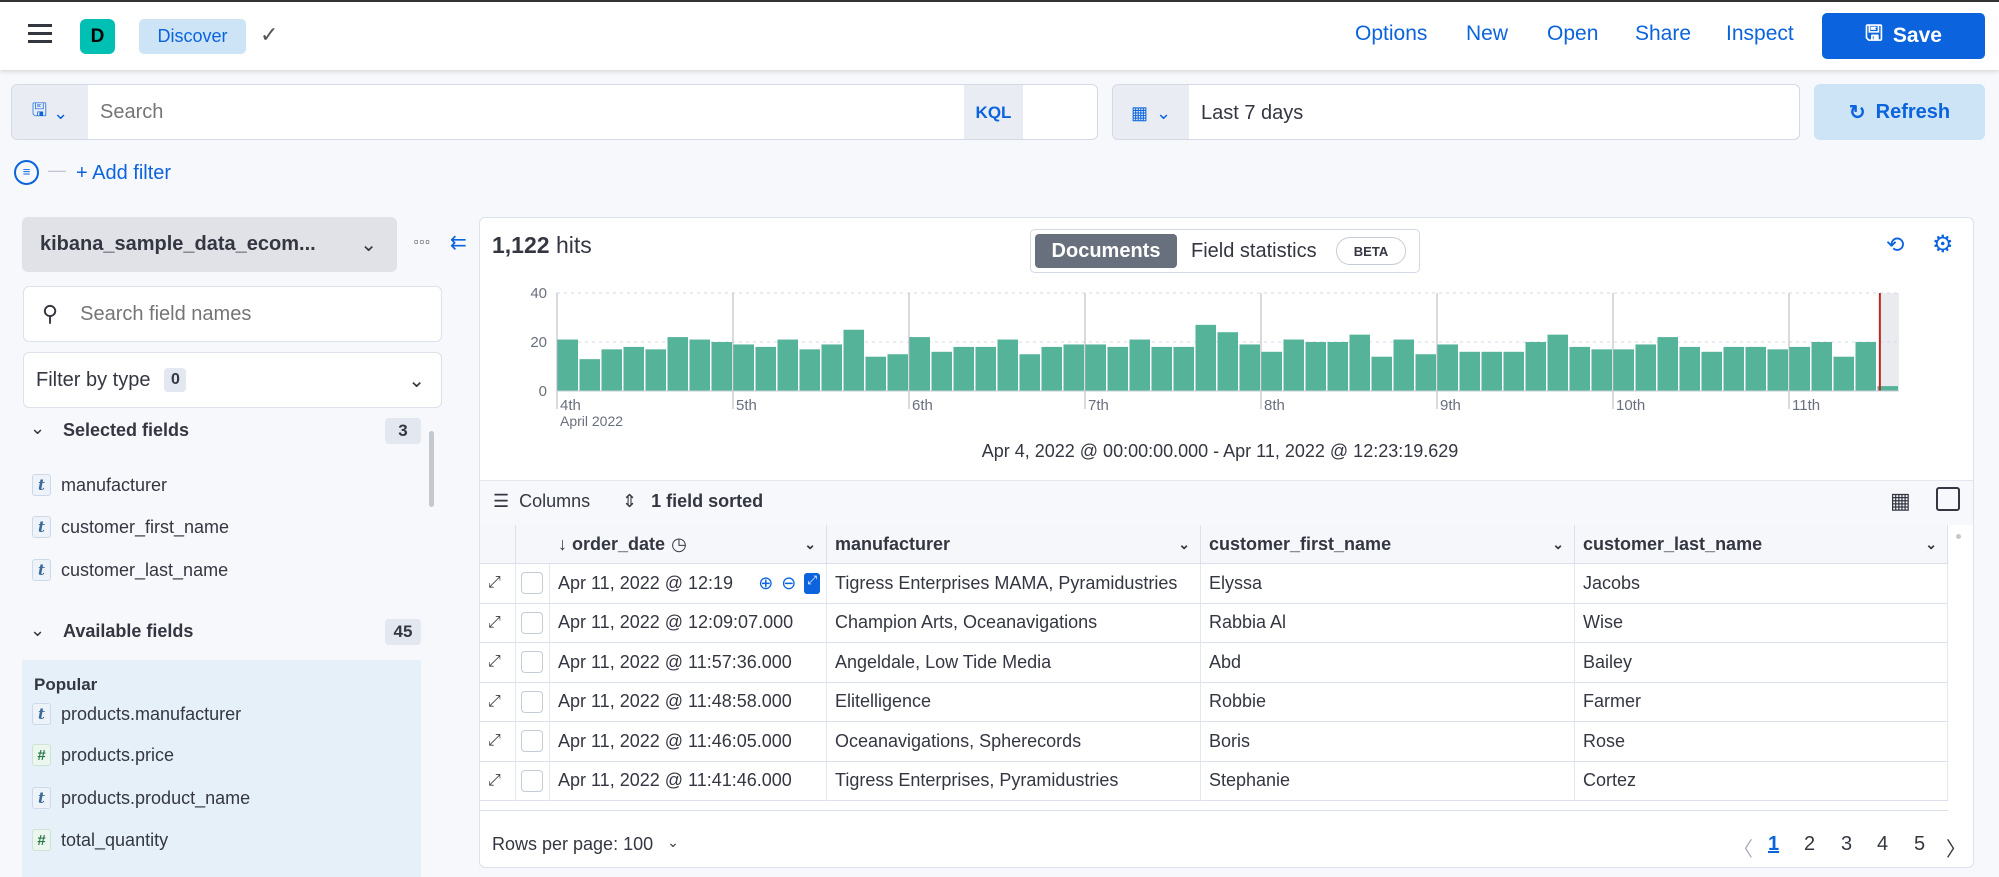 Image resolution: width=1999 pixels, height=877 pixels. Describe the element at coordinates (1388, 663) in the screenshot. I see `table-cell: Abd` at that location.